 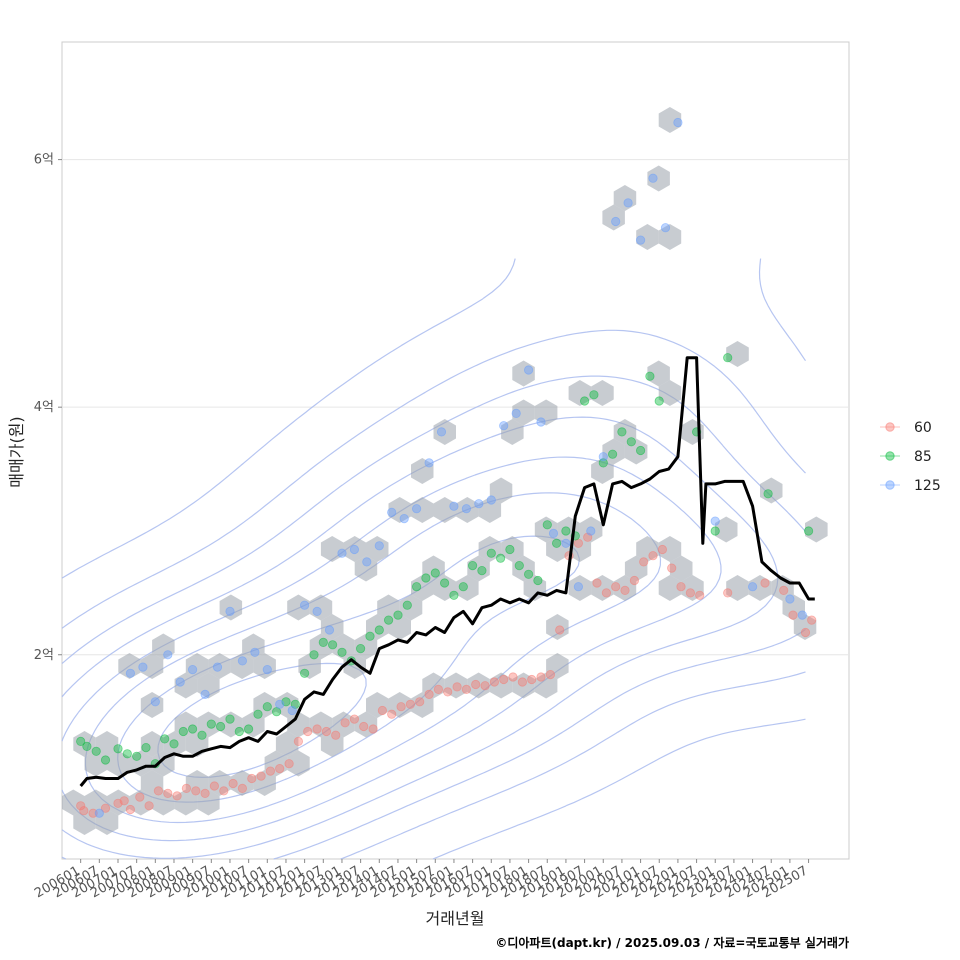 What do you see at coordinates (455, 918) in the screenshot?
I see `x-axis-title: 거래년월` at bounding box center [455, 918].